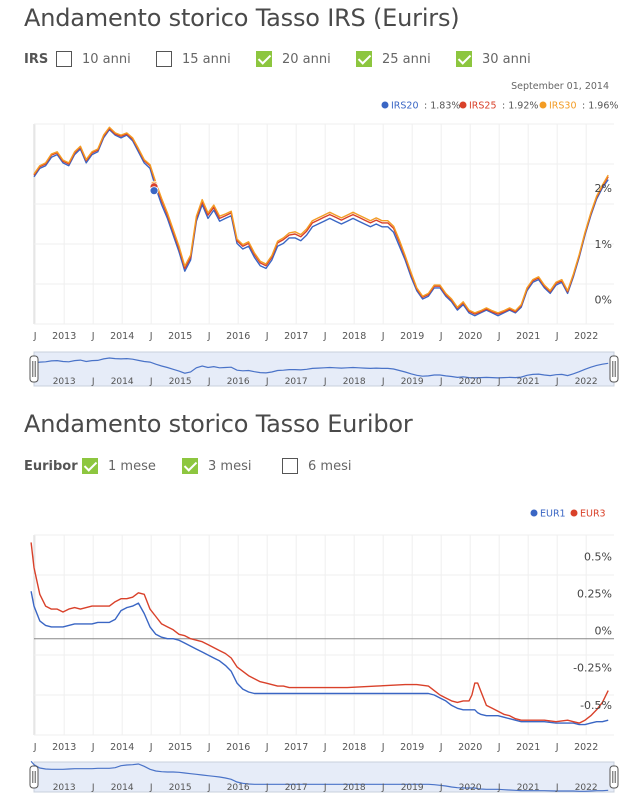 The height and width of the screenshot is (807, 644). Describe the element at coordinates (442, 106) in the screenshot. I see `legend-series-value: : 1.83%` at that location.